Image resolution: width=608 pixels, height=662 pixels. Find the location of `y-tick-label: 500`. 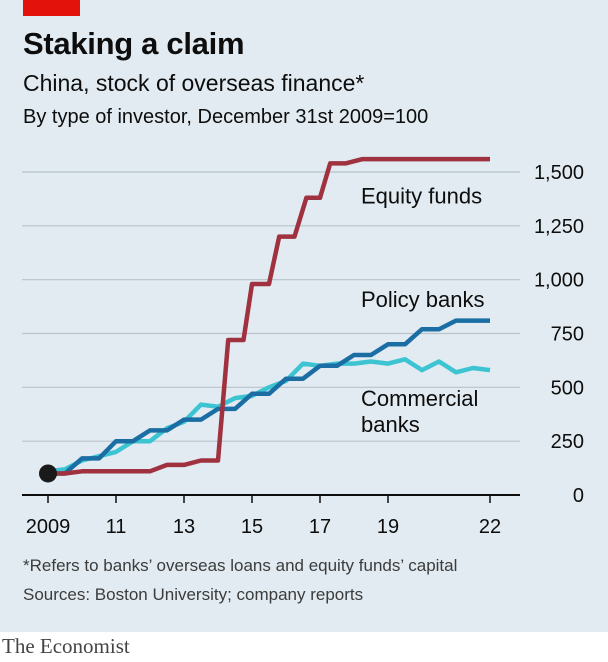

y-tick-label: 500 is located at coordinates (567, 388).